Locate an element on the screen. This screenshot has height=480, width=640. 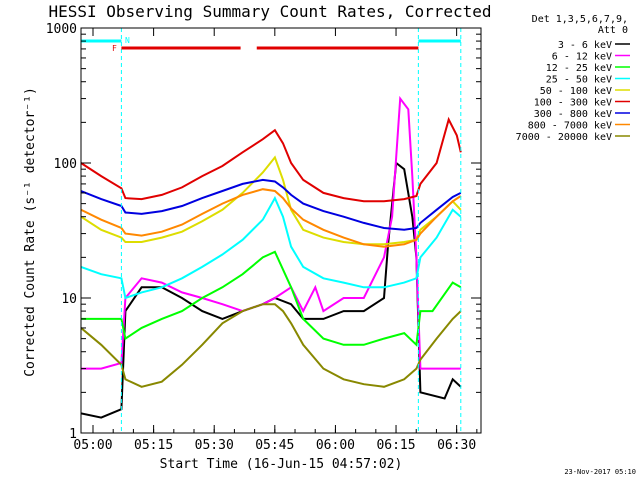
legend-label-3: 25 - 50 keV is located at coordinates (579, 80).